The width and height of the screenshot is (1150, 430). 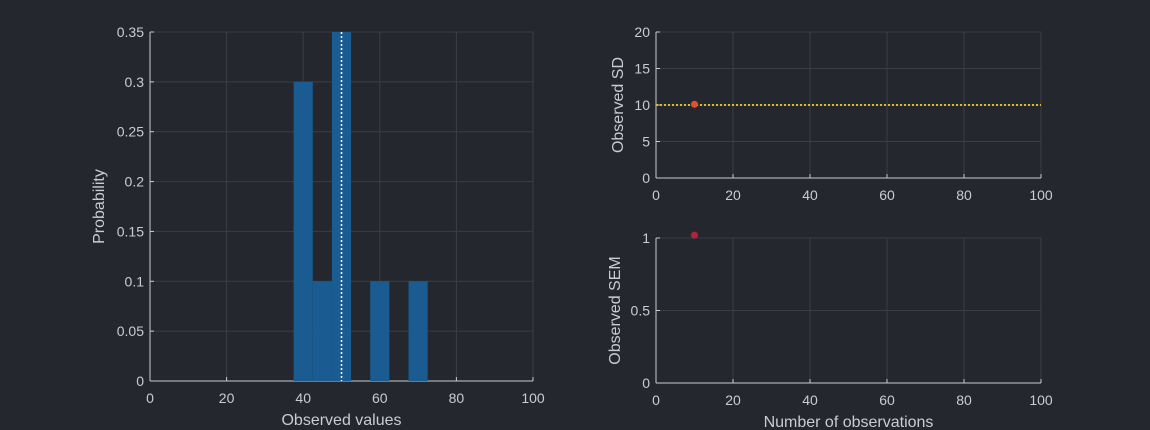 I want to click on y-tick-label: 15, so click(x=642, y=69).